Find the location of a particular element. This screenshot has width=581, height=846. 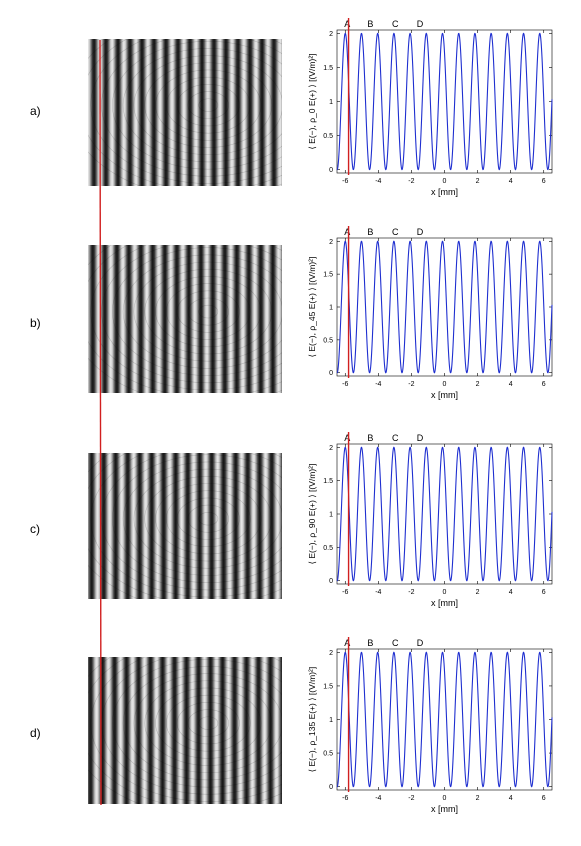

y-axis-label: ⟨ E(−), ρ_0 E(+) ⟩ [(V/m)²] is located at coordinates (312, 101).